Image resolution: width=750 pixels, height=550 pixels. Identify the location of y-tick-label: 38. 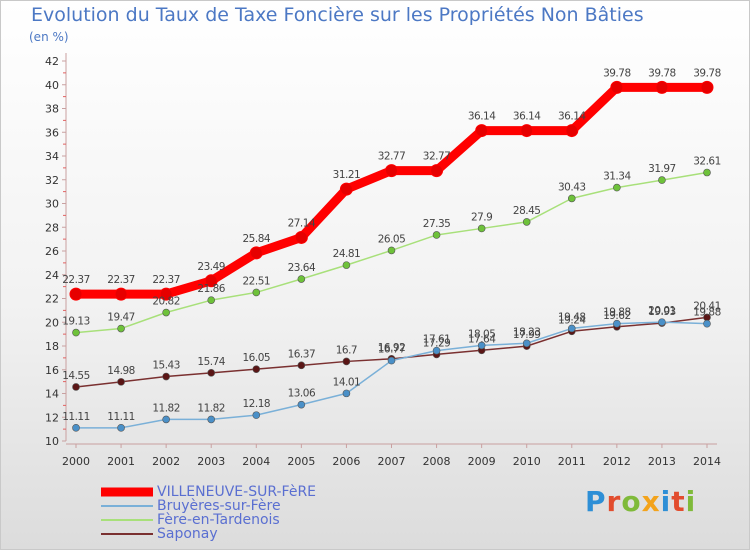
(52, 109).